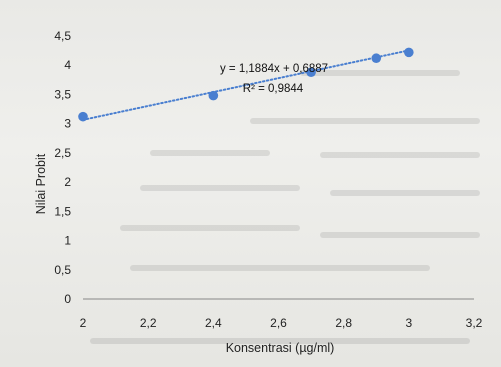 The image size is (501, 367). I want to click on y-tick-label: 2, so click(67, 182).